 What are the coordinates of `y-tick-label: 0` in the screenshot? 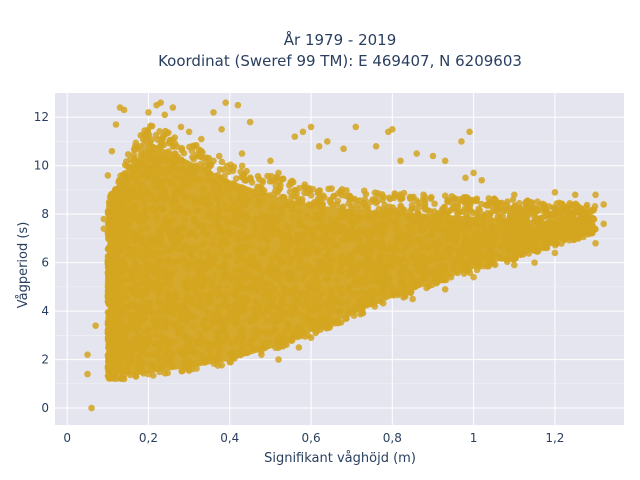 It's located at (45, 408).